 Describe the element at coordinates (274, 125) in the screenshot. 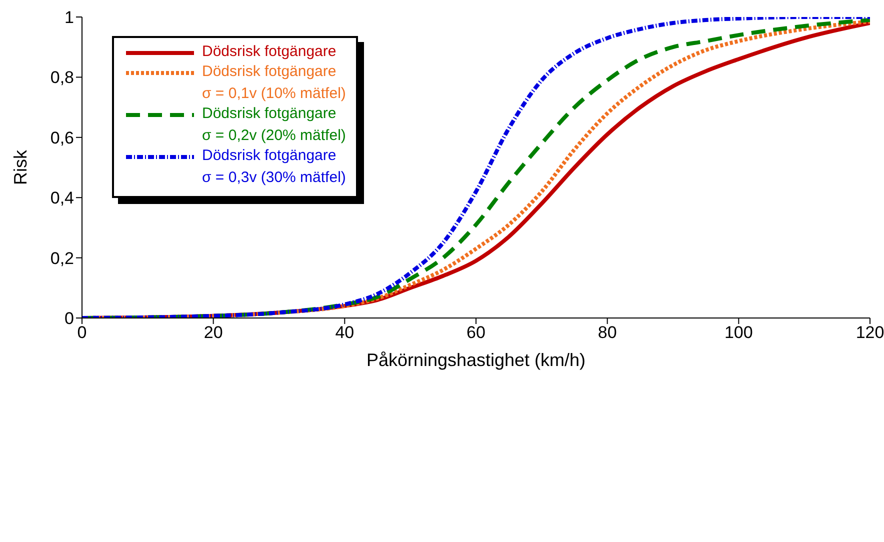

I see `legend-label: Dödsrisk fotgängare σ = 0,2v (20% mätfel)` at that location.